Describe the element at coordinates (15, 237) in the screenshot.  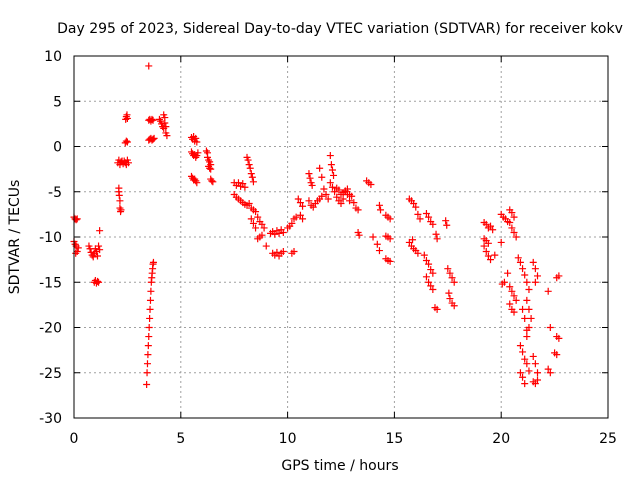
I see `y-axis-title: SDTVAR / TECUs` at that location.